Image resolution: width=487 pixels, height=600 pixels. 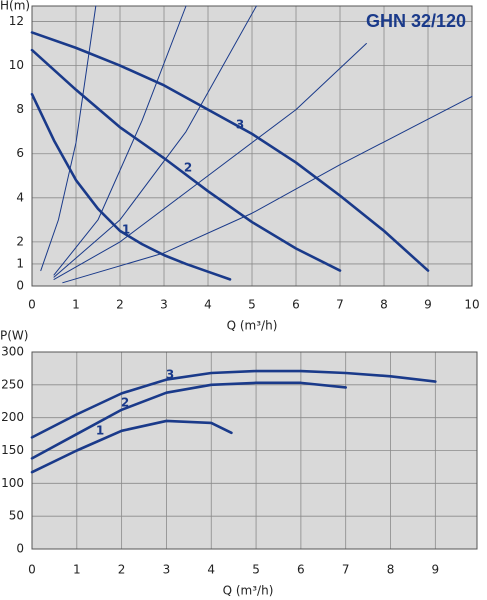 What do you see at coordinates (471, 305) in the screenshot?
I see `x-tick-label: 10` at bounding box center [471, 305].